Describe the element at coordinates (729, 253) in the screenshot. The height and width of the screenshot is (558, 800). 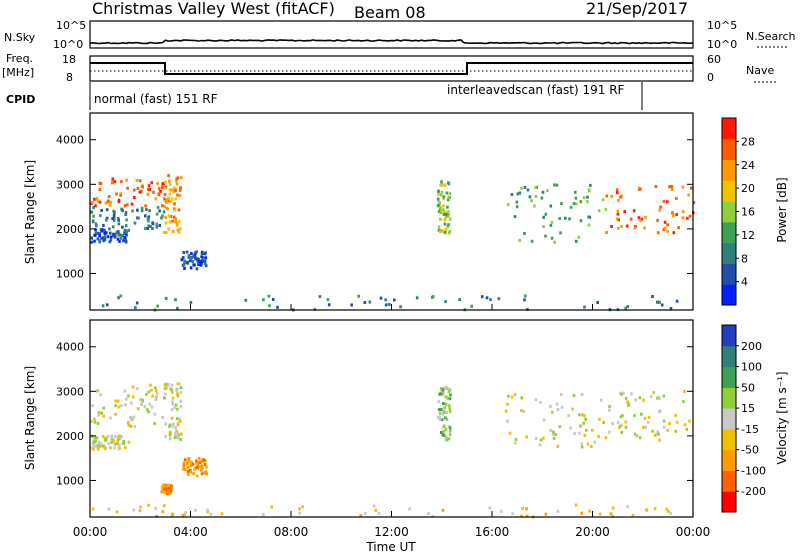
I see `colorbar-cell` at that location.